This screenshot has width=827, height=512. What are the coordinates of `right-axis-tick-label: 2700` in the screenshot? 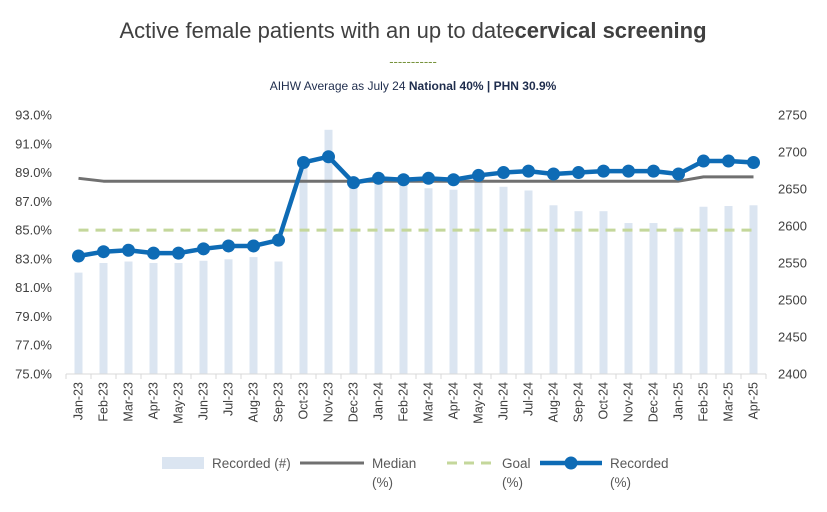 It's located at (792, 152).